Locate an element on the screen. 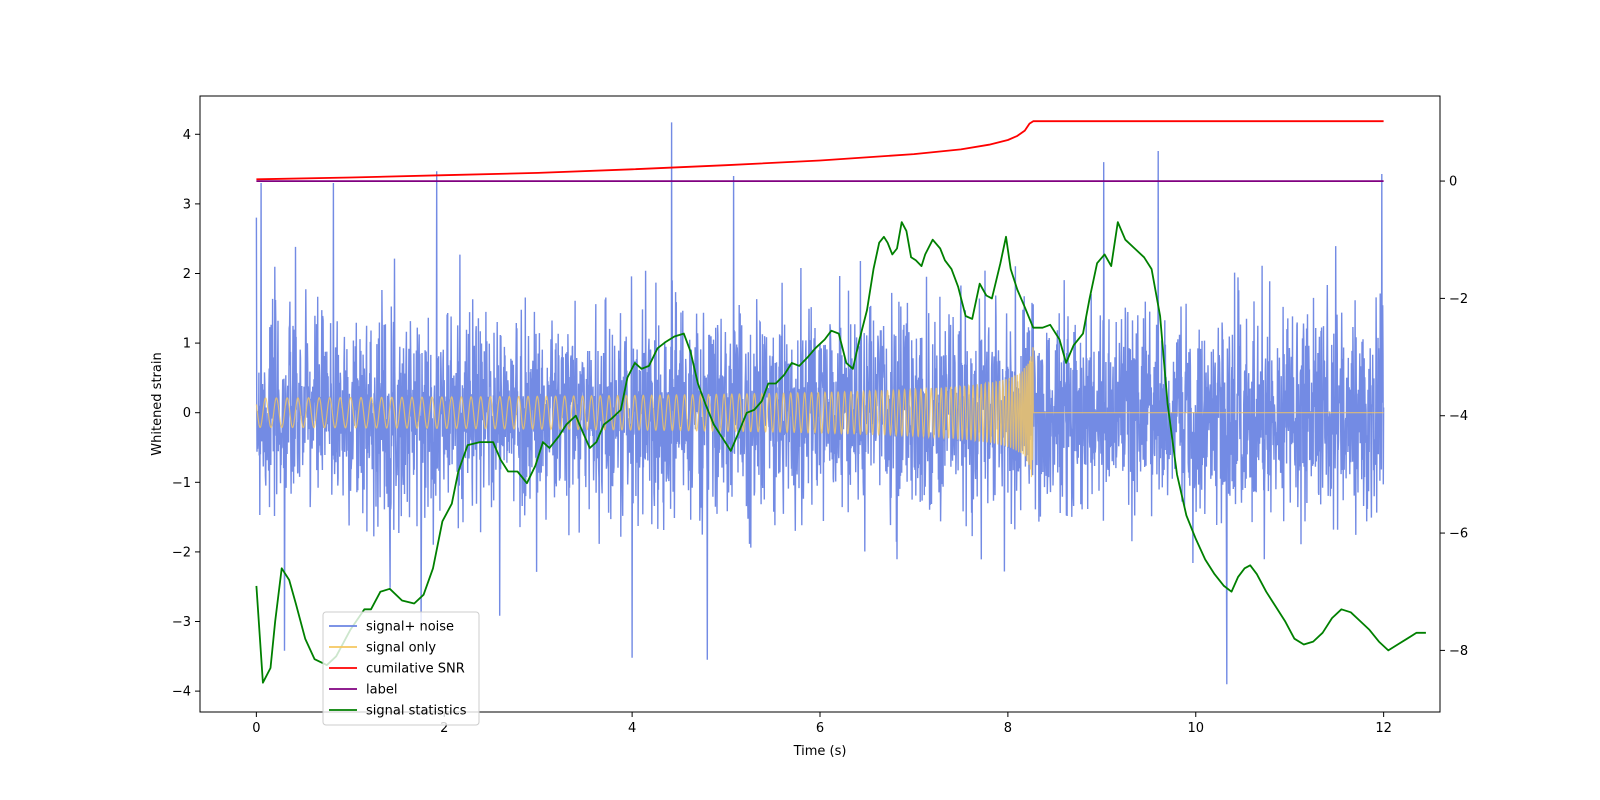 The width and height of the screenshot is (1600, 800). y-tick-label: 4 is located at coordinates (187, 135).